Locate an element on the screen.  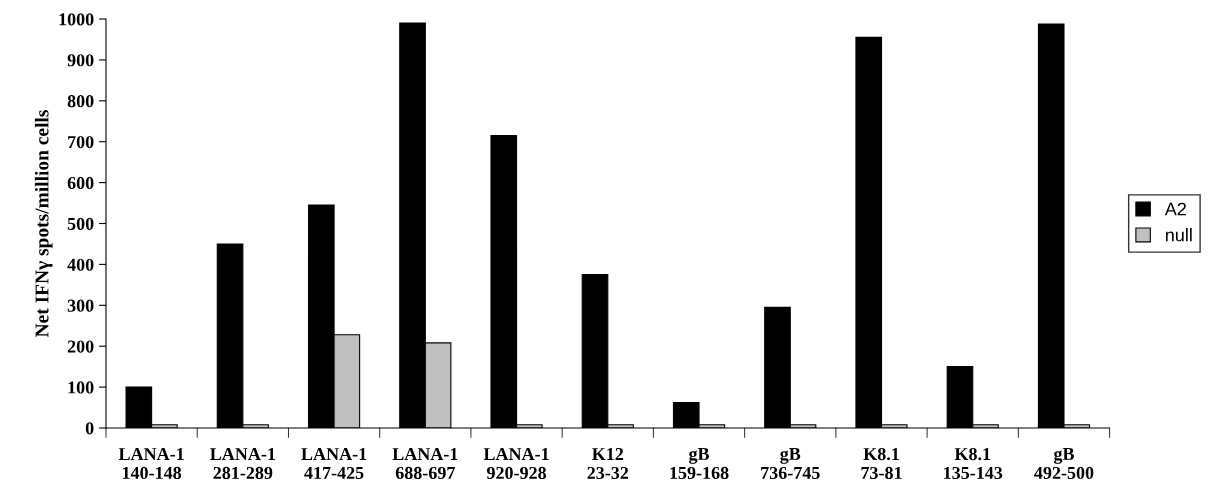
x-tick-label: LANA-1 688-697 is located at coordinates (425, 464).